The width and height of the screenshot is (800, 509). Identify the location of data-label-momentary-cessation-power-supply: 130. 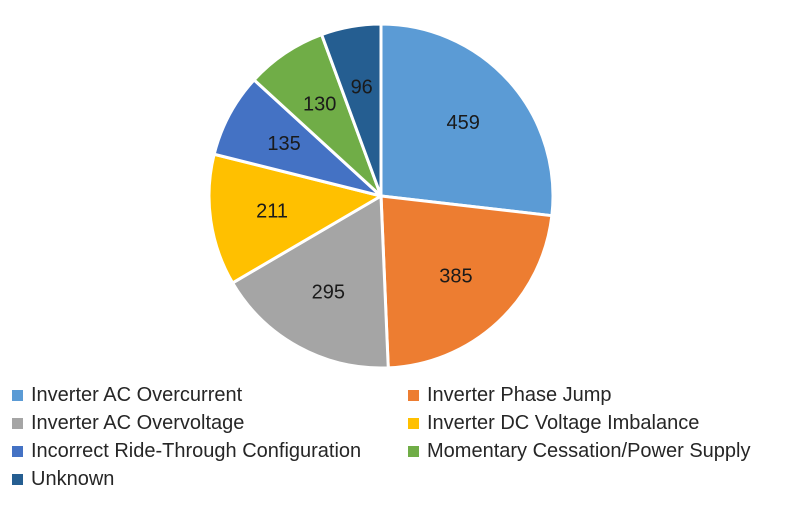
(319, 105).